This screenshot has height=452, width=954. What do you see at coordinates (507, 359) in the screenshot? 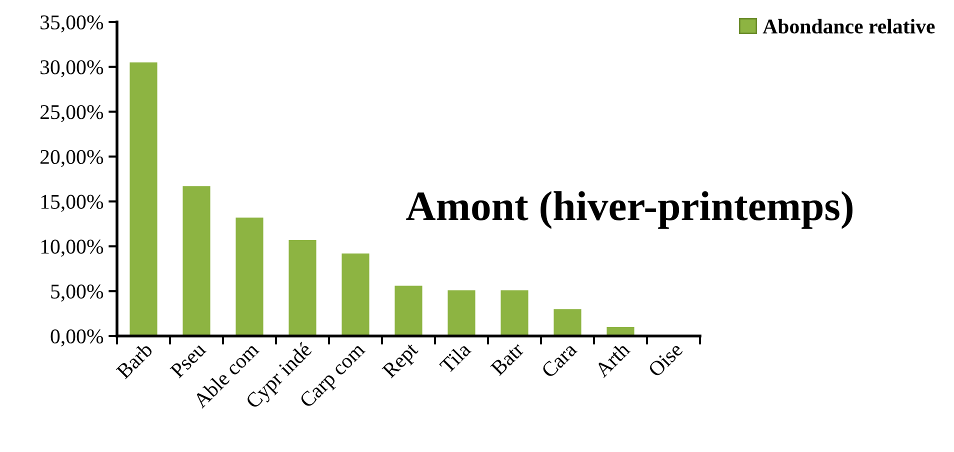
I see `x-tick-label: Batr` at bounding box center [507, 359].